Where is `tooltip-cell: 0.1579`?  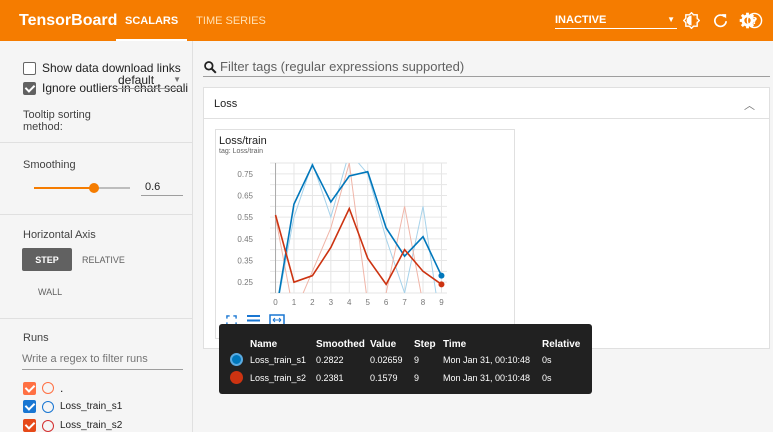
tooltip-cell: 0.1579 is located at coordinates (384, 378).